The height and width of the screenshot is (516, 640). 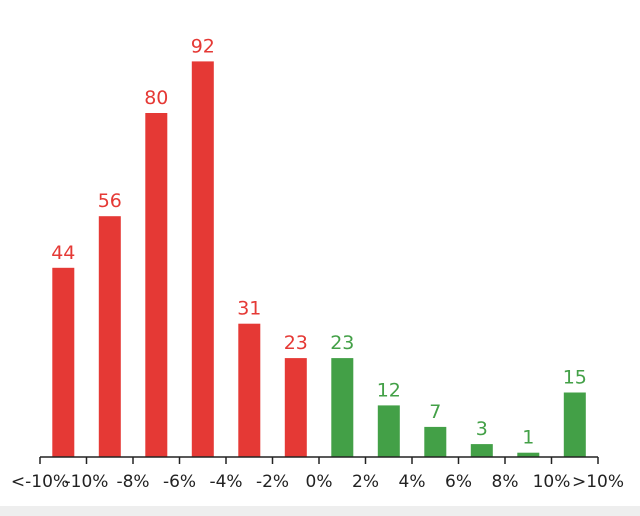 What do you see at coordinates (505, 482) in the screenshot?
I see `x-tick-label: 8%` at bounding box center [505, 482].